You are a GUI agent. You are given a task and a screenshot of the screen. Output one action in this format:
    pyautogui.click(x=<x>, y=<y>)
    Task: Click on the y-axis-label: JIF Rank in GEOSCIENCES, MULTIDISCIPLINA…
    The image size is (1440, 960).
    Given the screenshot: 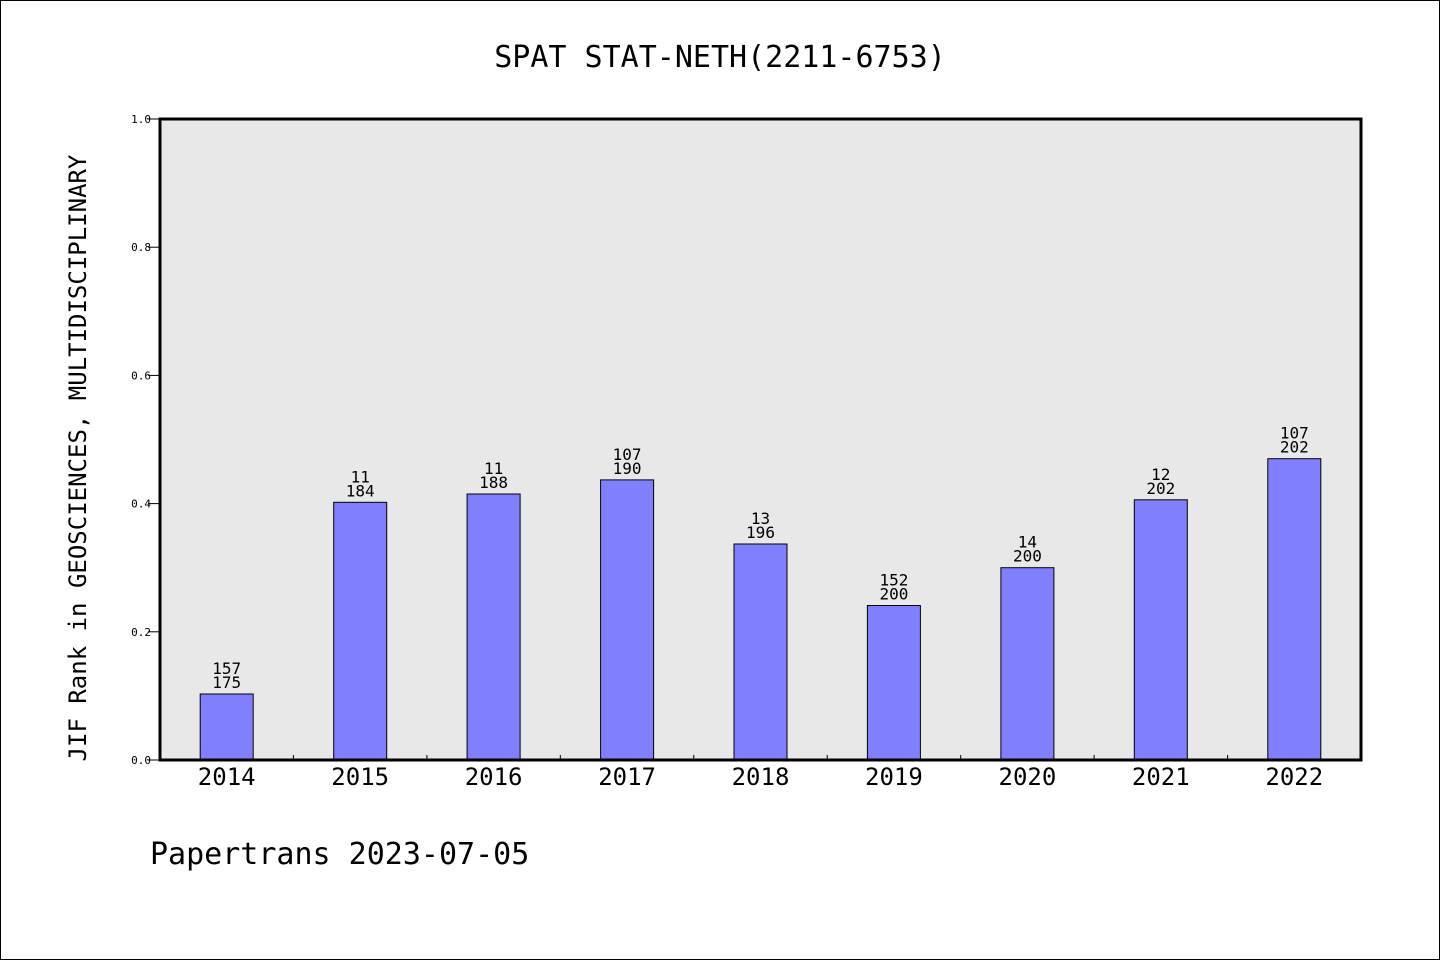 What is the action you would take?
    pyautogui.click(x=78, y=457)
    